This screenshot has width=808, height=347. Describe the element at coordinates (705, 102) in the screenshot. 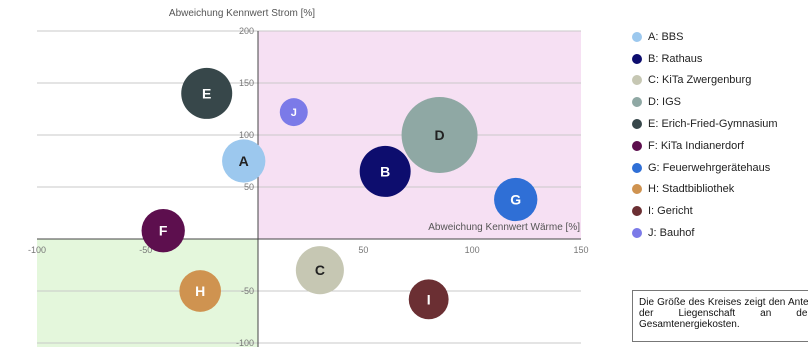

I see `legend-item-d: D: IGS` at that location.